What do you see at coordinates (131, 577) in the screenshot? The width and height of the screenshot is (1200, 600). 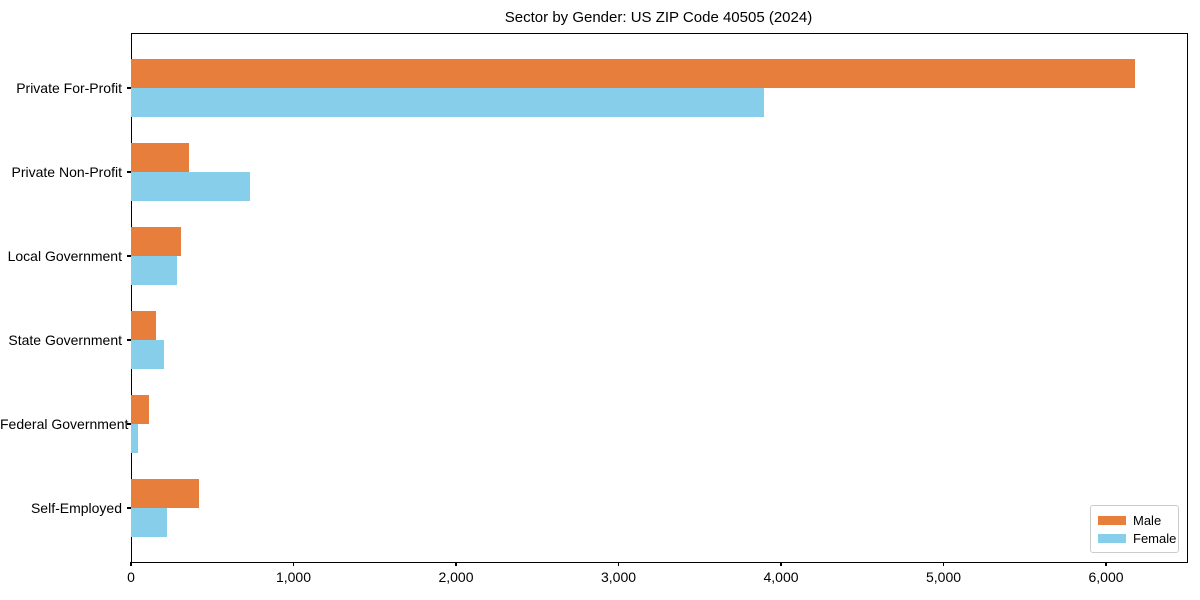 I see `xtick-label-0: 0` at bounding box center [131, 577].